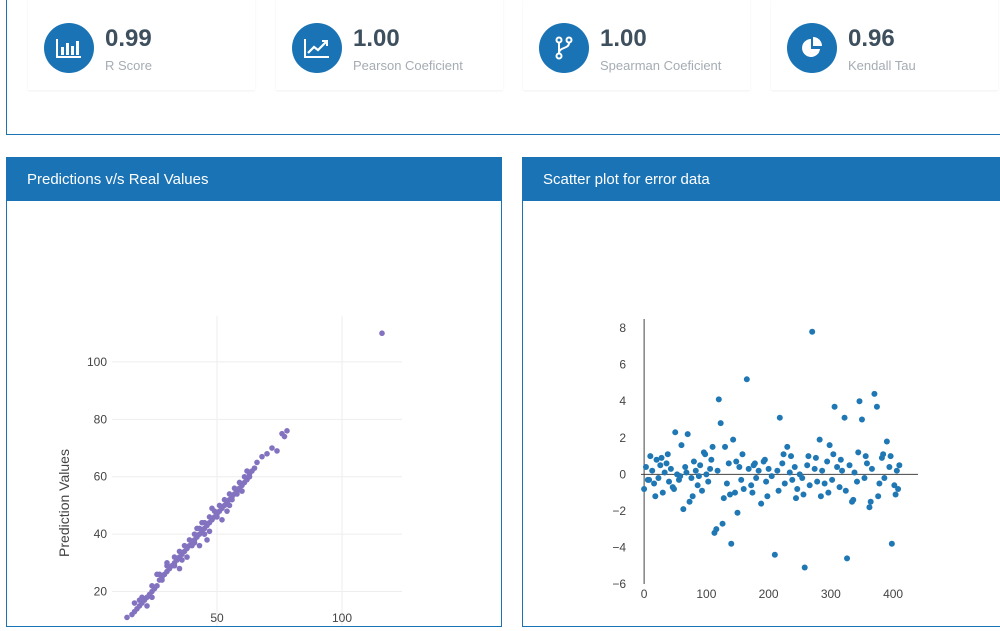  What do you see at coordinates (622, 365) in the screenshot?
I see `y-tick-label: 6` at bounding box center [622, 365].